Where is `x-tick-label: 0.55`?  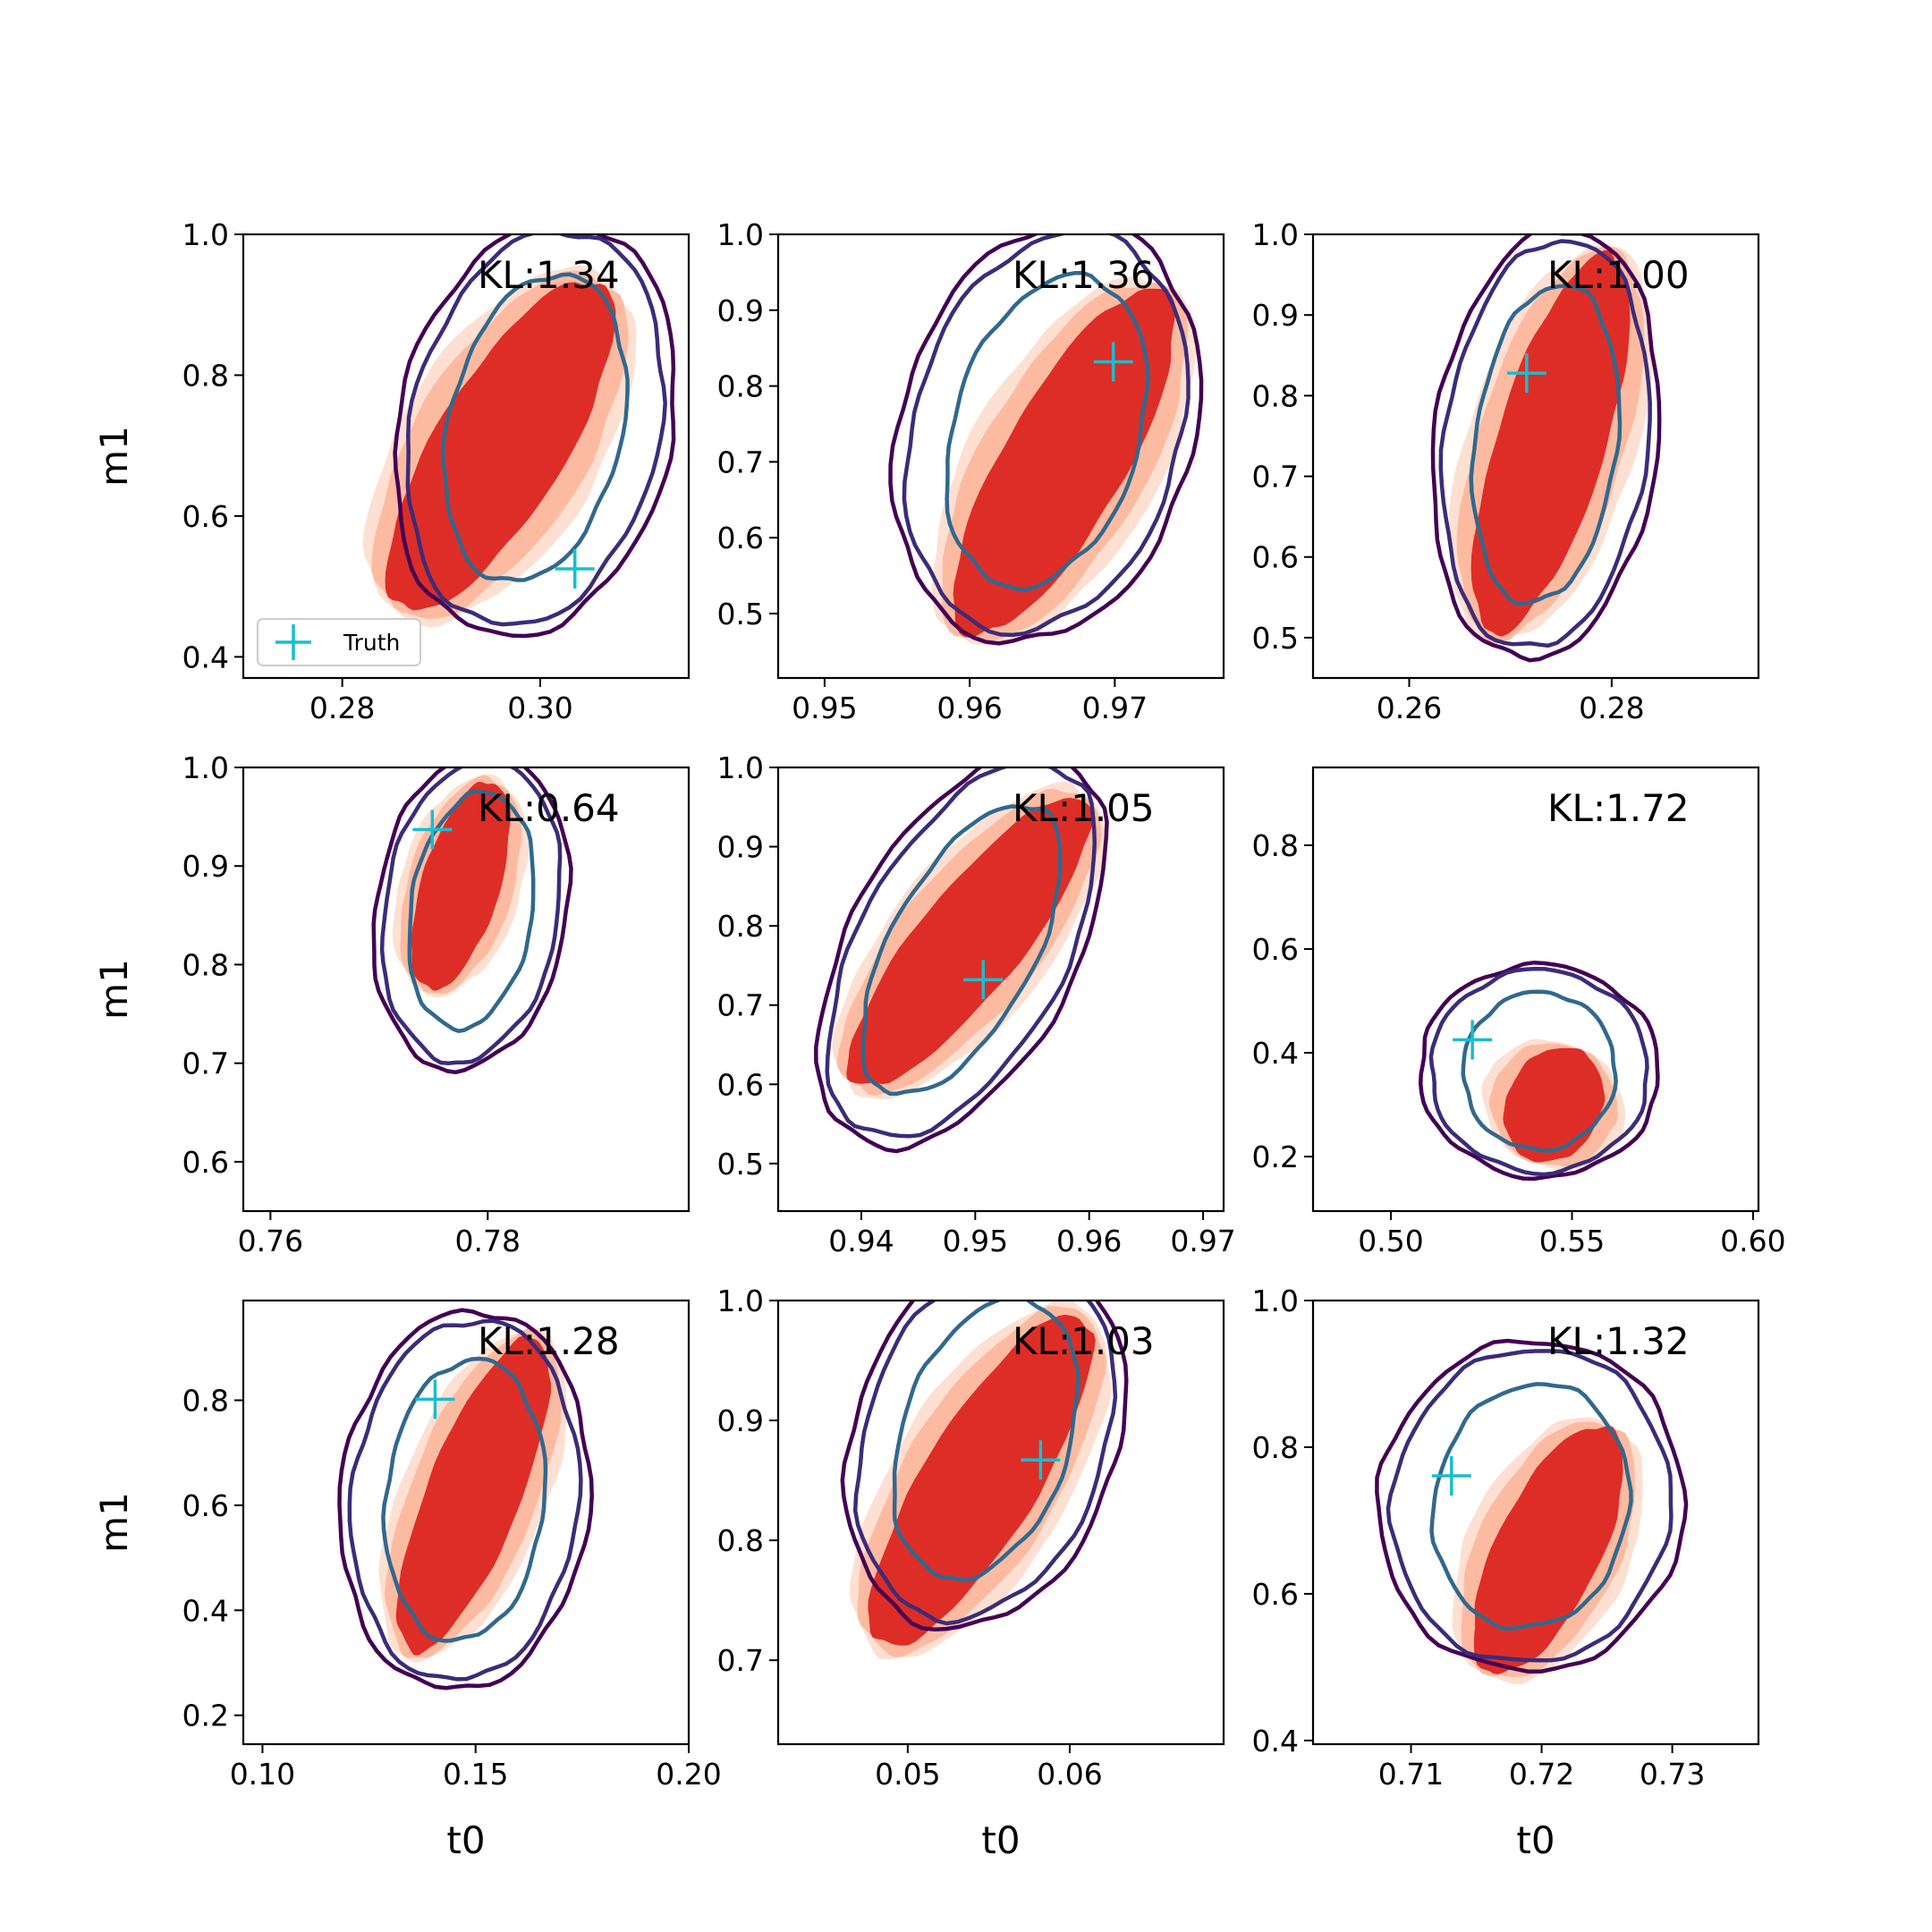 x-tick-label: 0.55 is located at coordinates (1572, 1241).